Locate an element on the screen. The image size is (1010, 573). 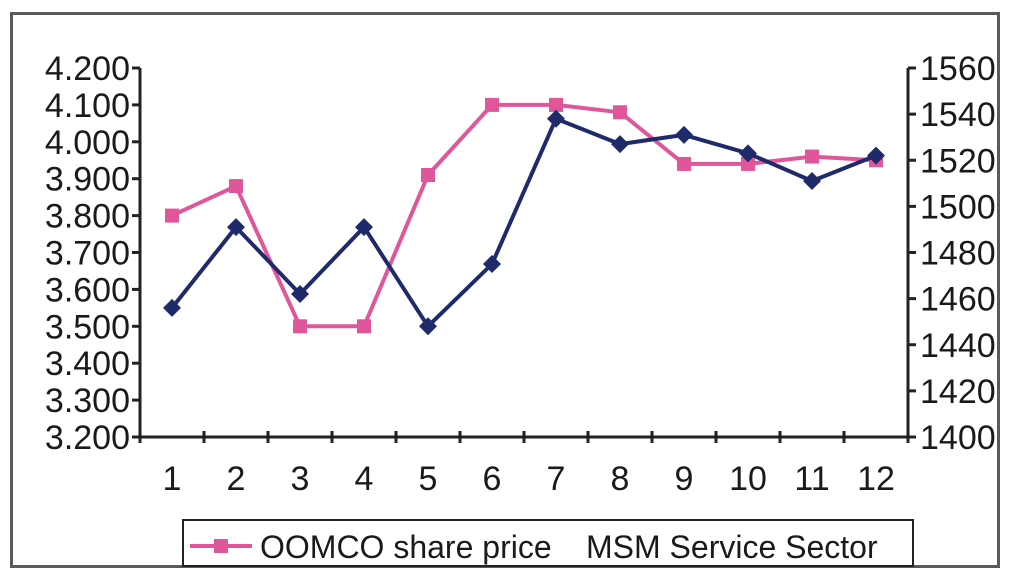
right-y-tick-label: 1440 is located at coordinates (958, 346).